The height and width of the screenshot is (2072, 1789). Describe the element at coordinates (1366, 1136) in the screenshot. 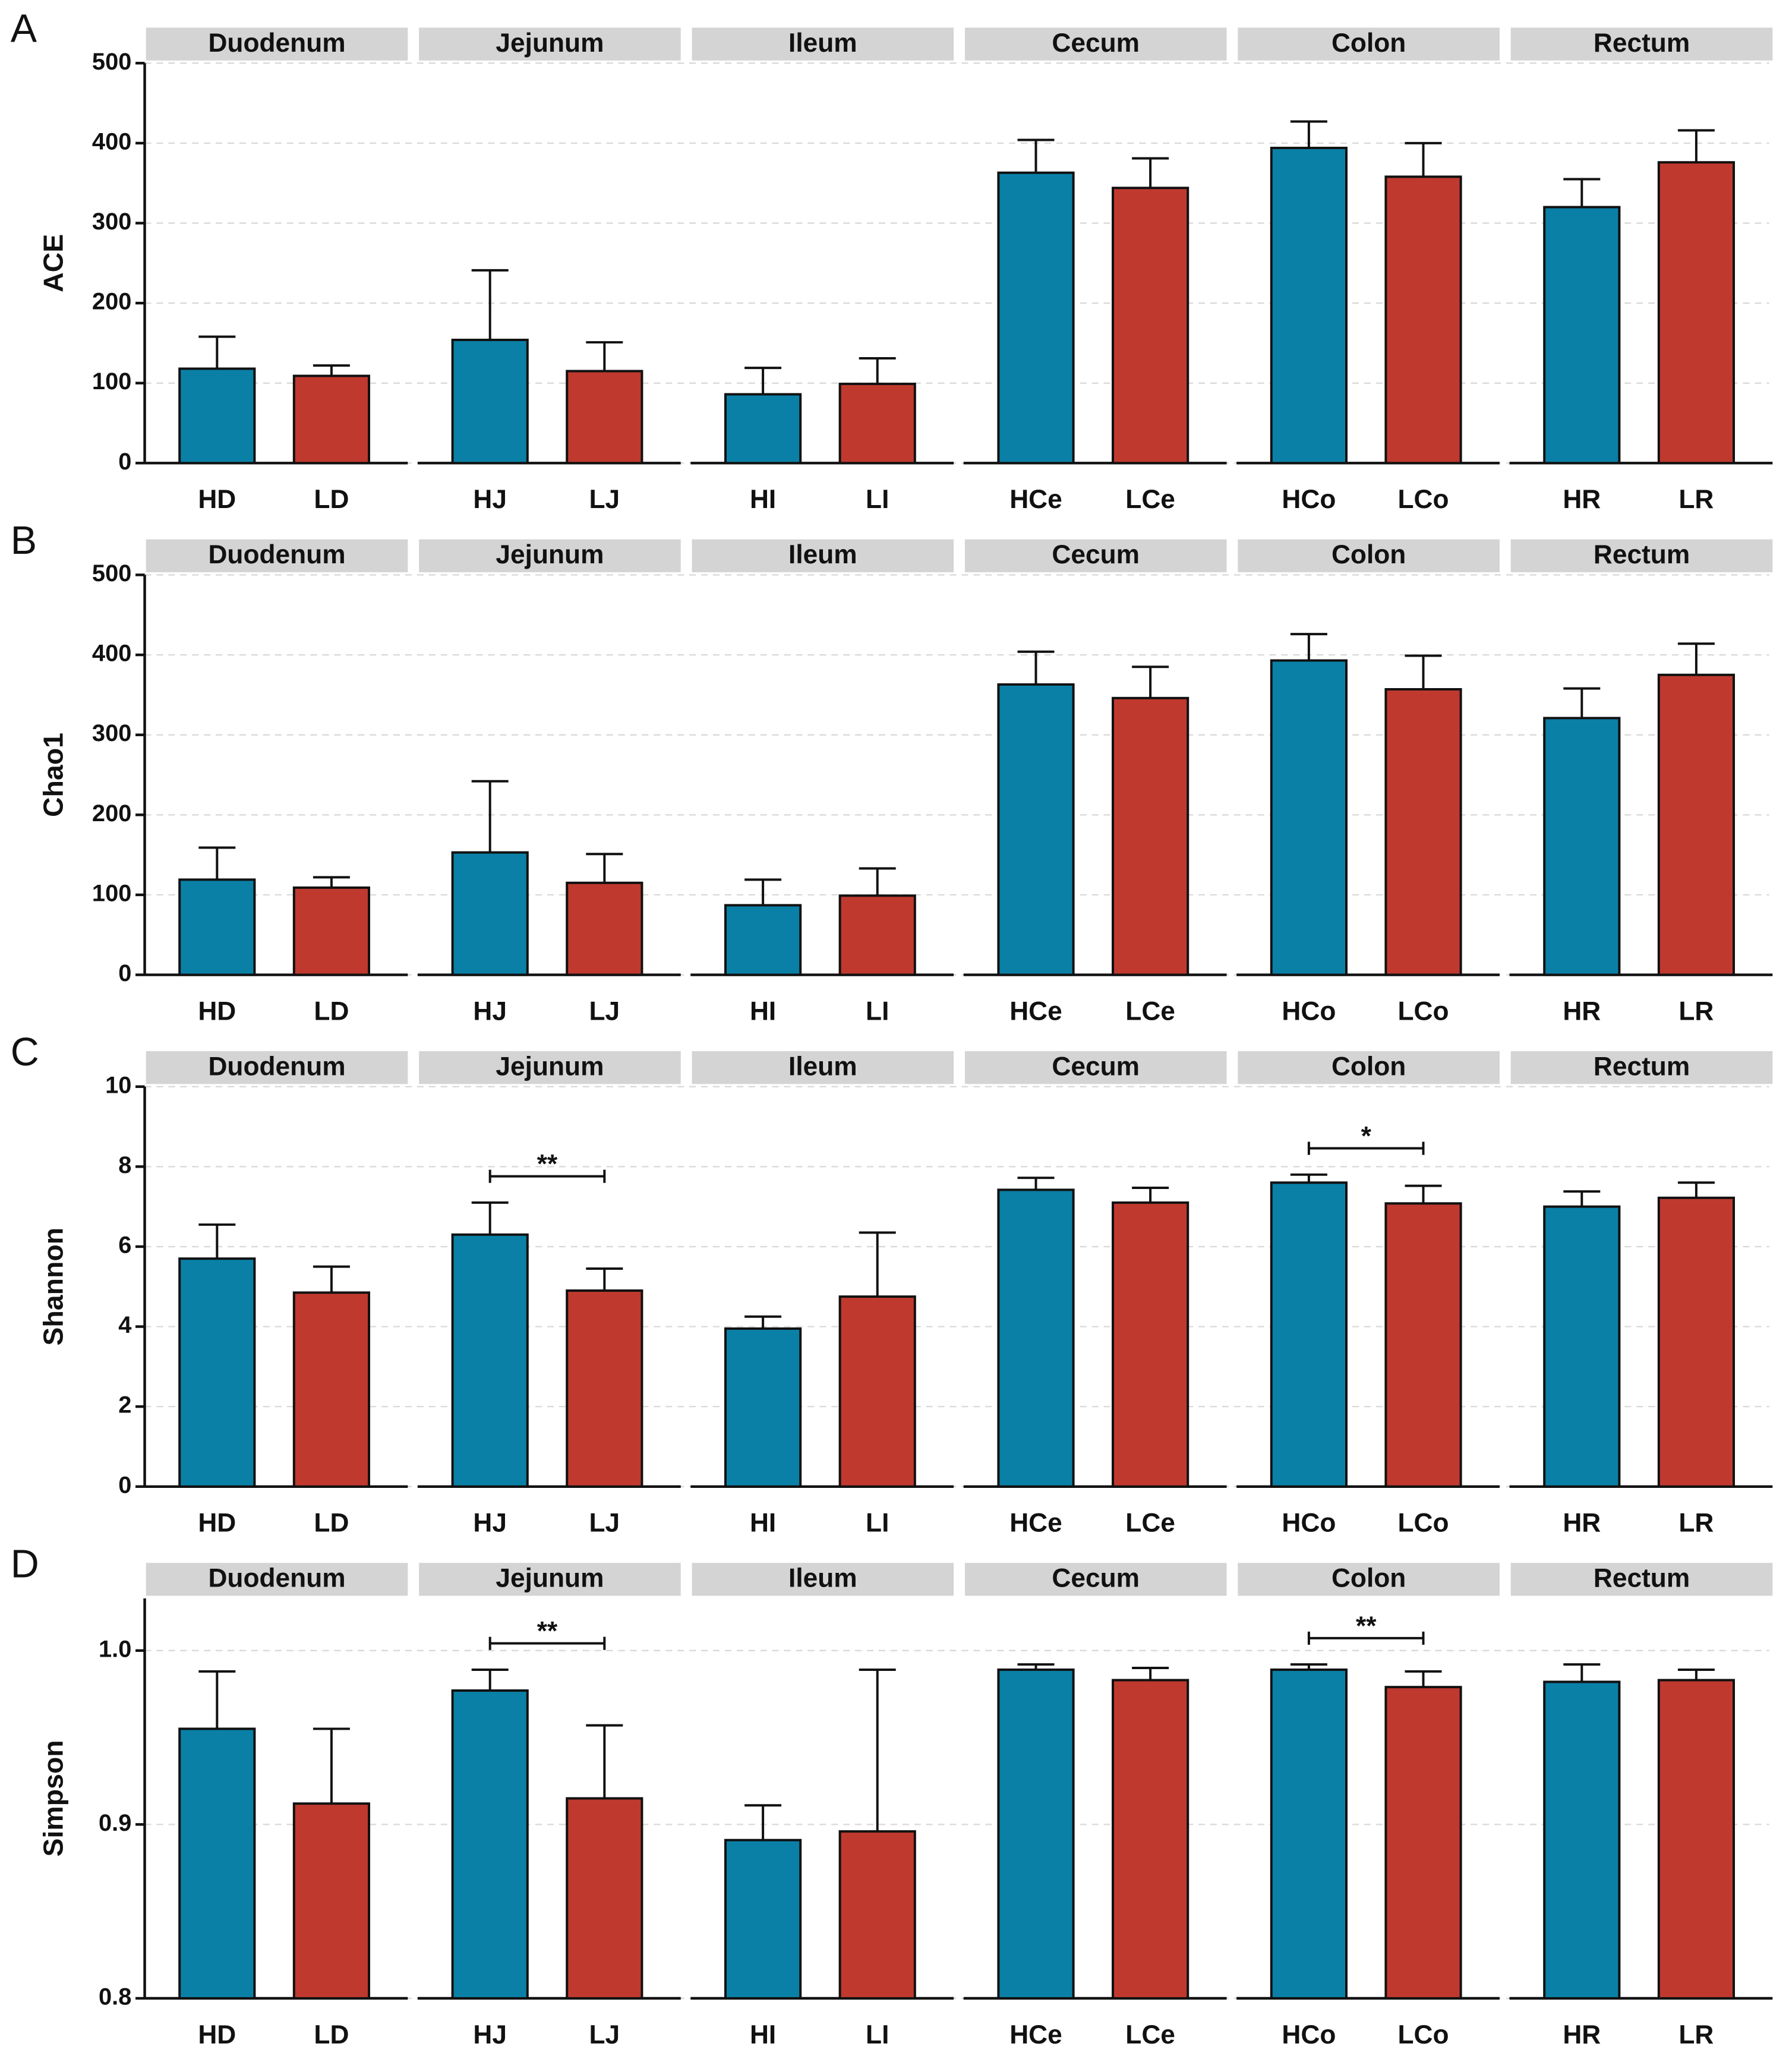

I see `significance-label: *` at that location.